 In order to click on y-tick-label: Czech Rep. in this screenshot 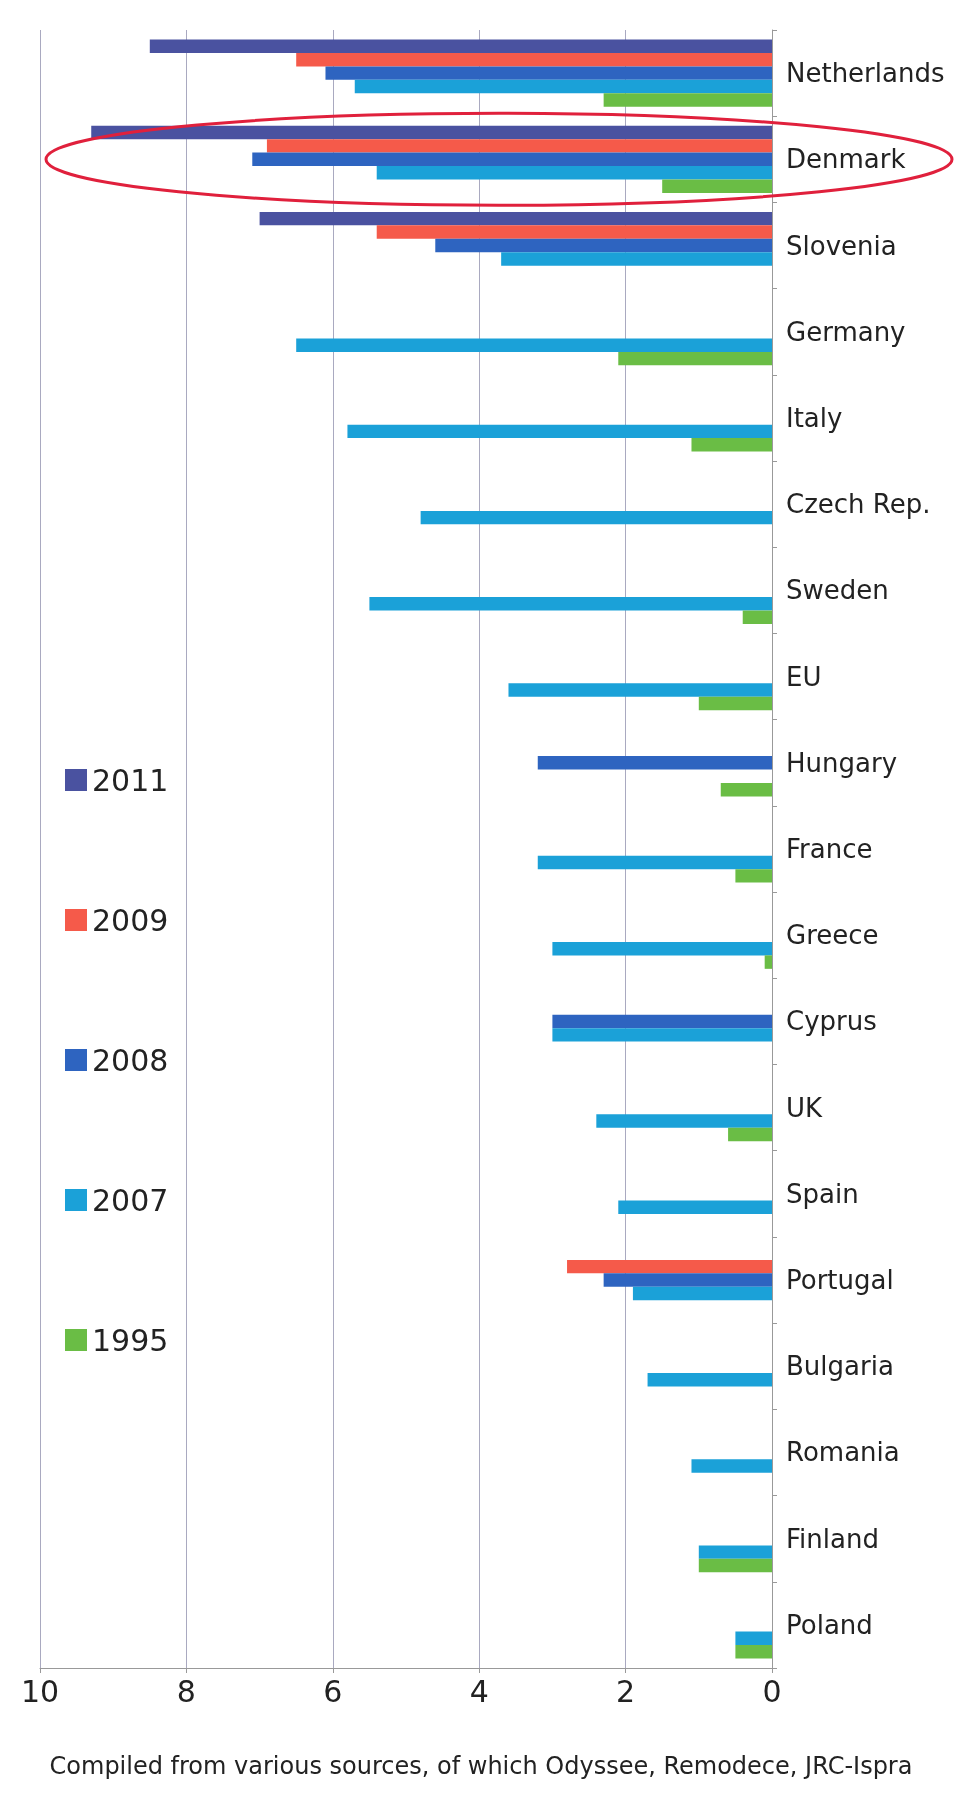, I will do `click(858, 504)`.